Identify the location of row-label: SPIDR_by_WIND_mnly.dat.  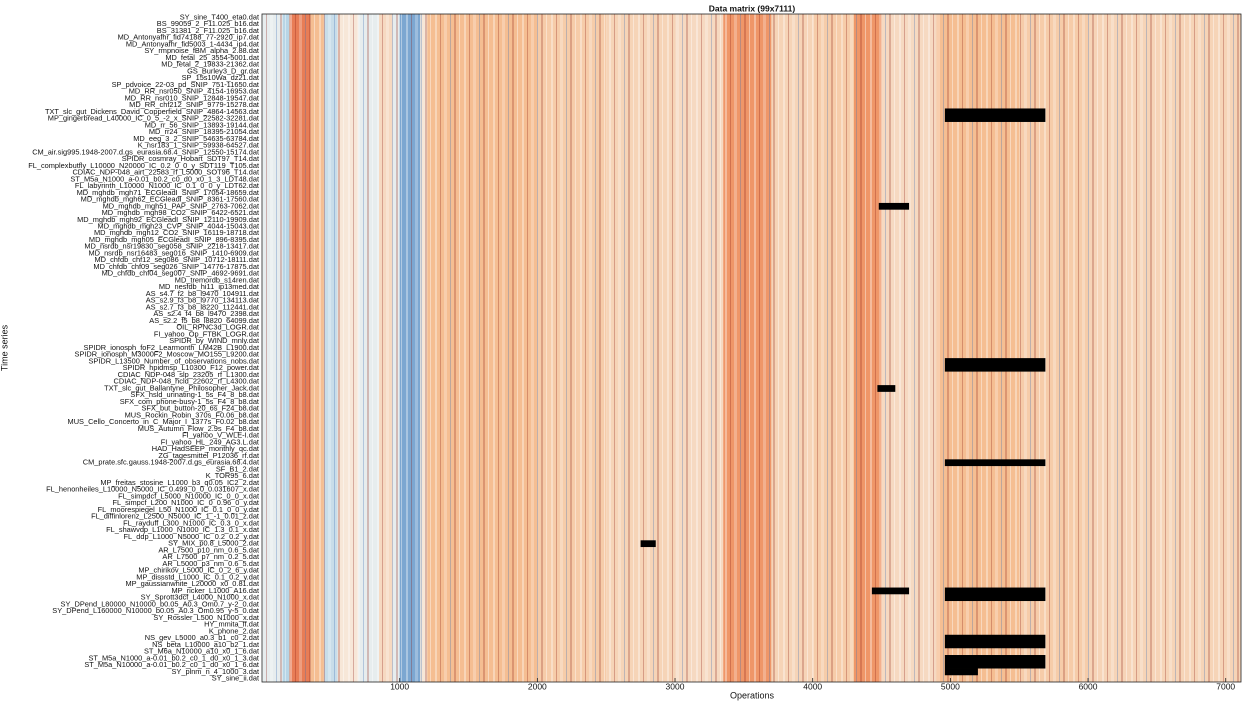
(214, 340).